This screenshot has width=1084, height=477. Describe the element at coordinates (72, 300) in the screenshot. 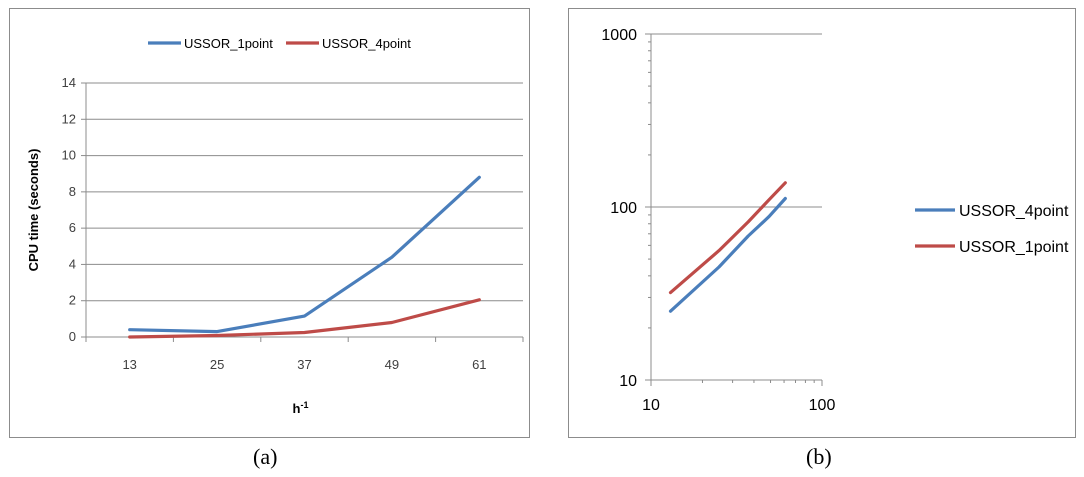

I see `y-tick-label: 2` at that location.